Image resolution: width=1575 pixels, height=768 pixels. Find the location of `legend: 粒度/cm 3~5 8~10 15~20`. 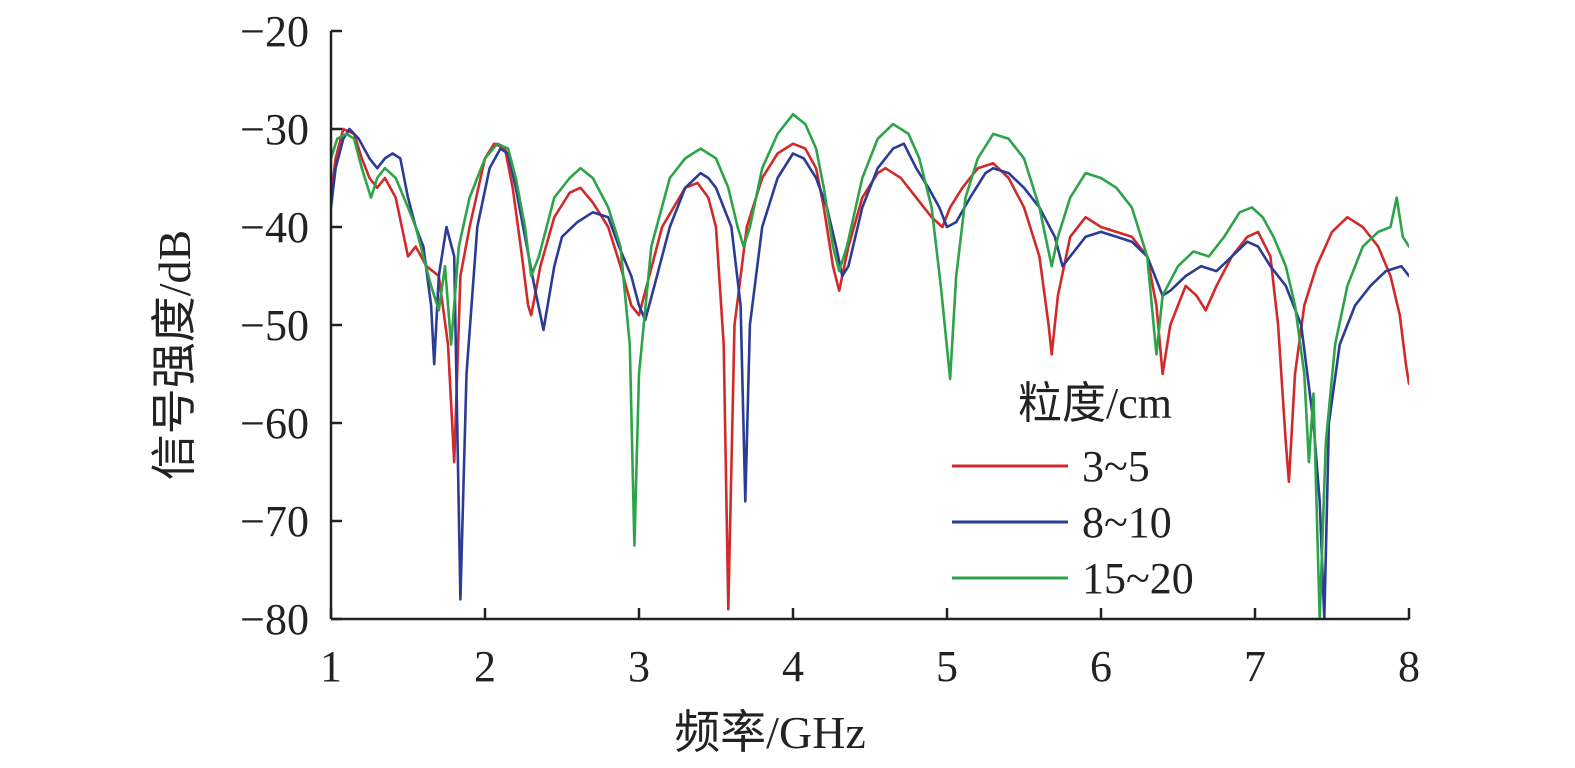

legend: 粒度/cm 3~5 8~10 15~20 is located at coordinates (1073, 491).